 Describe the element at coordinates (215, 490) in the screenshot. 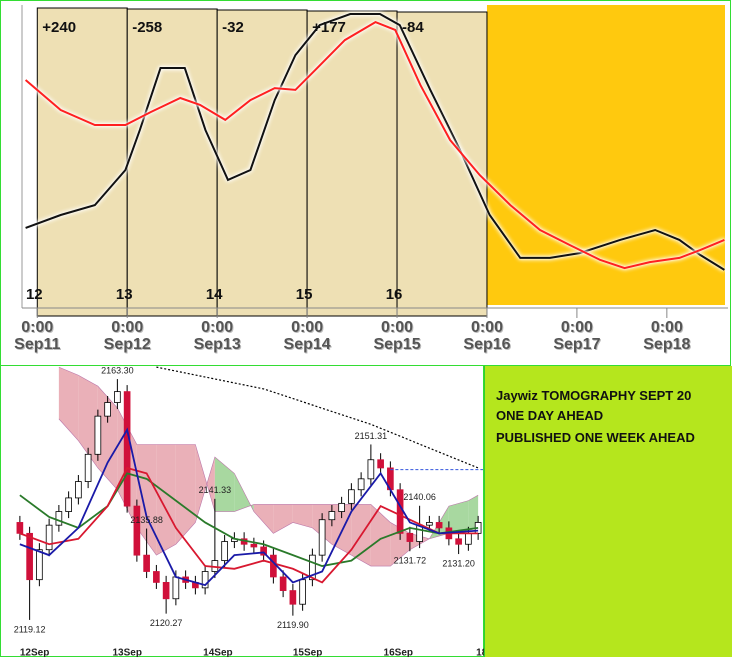

I see `price-label: 2141.33` at that location.